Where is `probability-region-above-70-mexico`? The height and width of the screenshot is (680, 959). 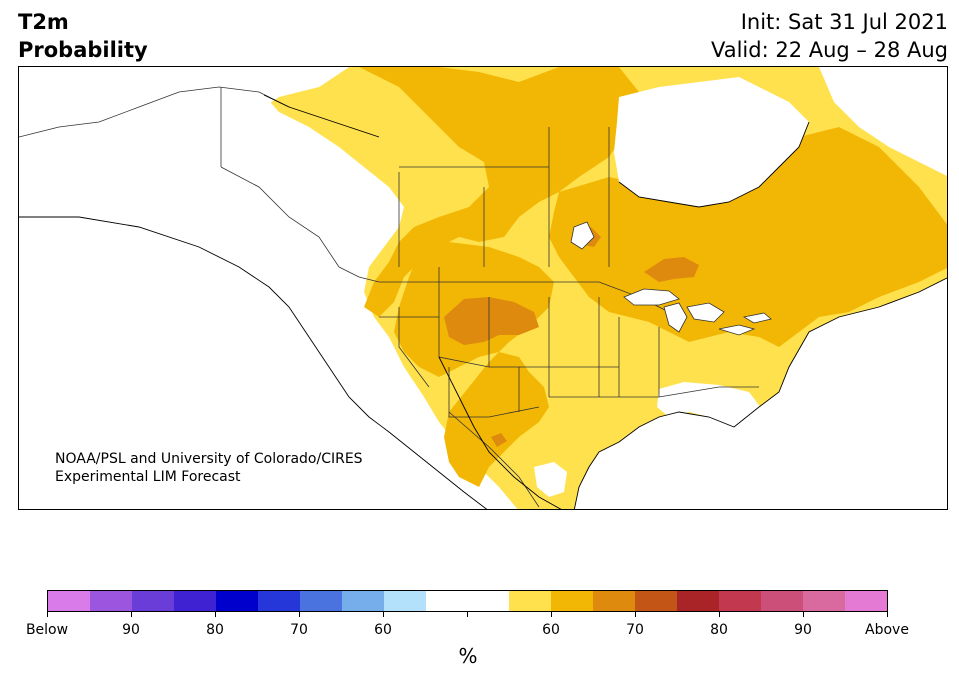
probability-region-above-70-mexico is located at coordinates (499, 440).